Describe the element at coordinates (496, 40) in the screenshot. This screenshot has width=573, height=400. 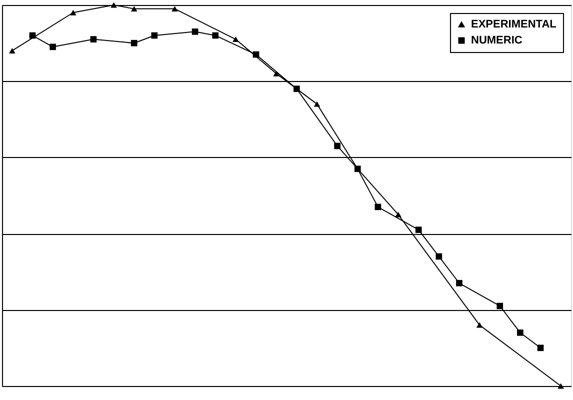
I see `legend-label: NUMERIC` at that location.